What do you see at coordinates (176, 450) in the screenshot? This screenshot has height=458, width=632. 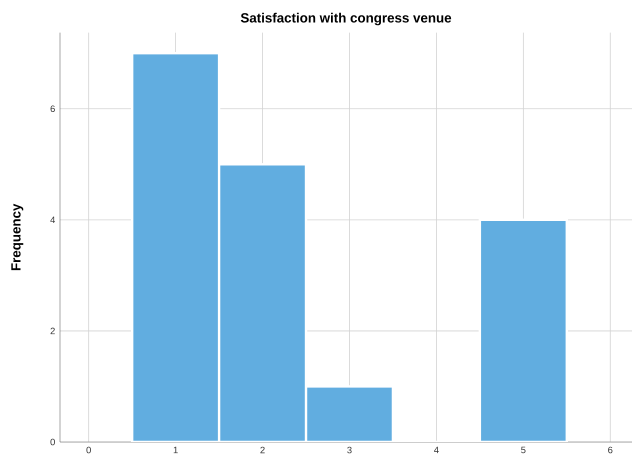 I see `x-tick-label: 1` at bounding box center [176, 450].